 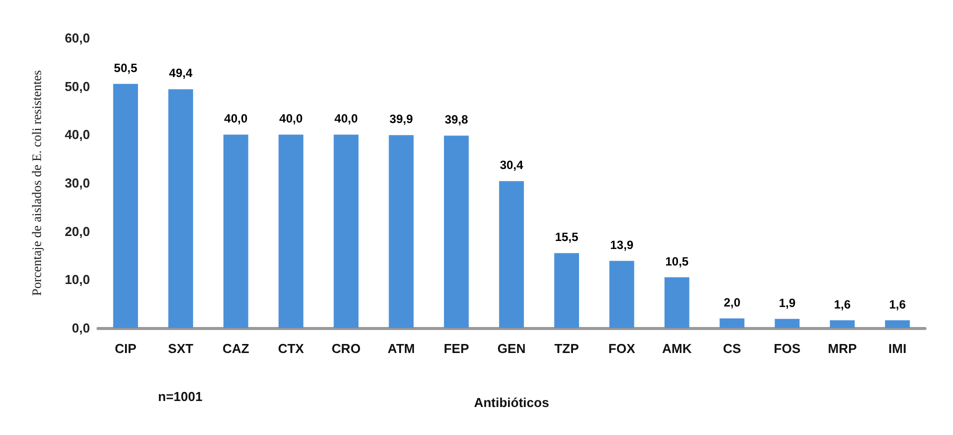 What do you see at coordinates (77, 86) in the screenshot?
I see `y-tick-label: 50,0` at bounding box center [77, 86].